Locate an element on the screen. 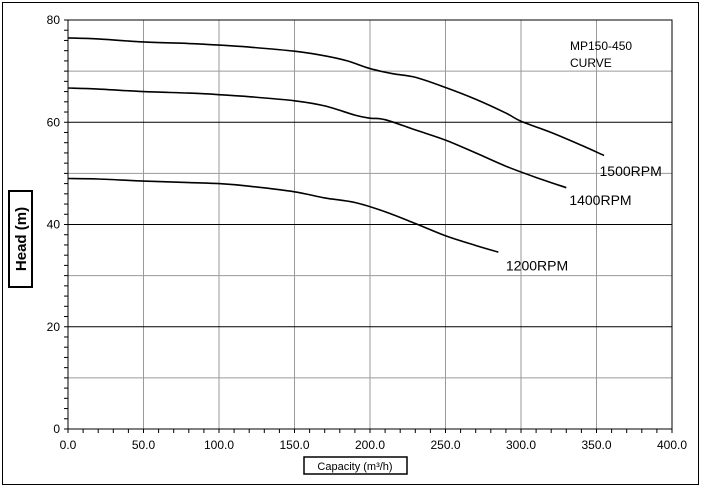 The image size is (703, 489). series-label-1400rpm: 1400RPM is located at coordinates (600, 200).